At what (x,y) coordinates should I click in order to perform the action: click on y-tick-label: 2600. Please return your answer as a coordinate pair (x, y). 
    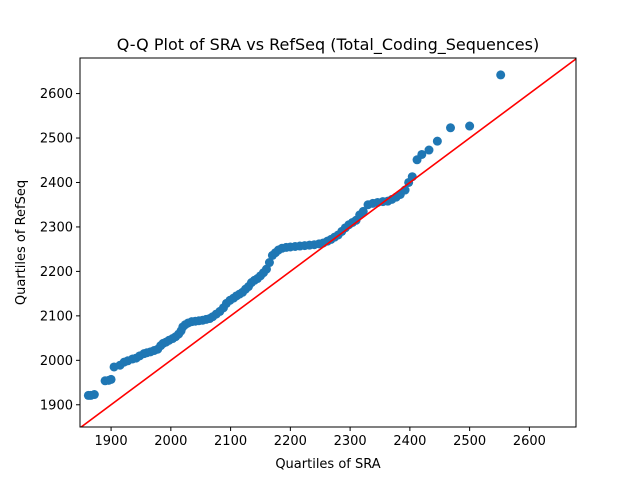
    Looking at the image, I should click on (56, 94).